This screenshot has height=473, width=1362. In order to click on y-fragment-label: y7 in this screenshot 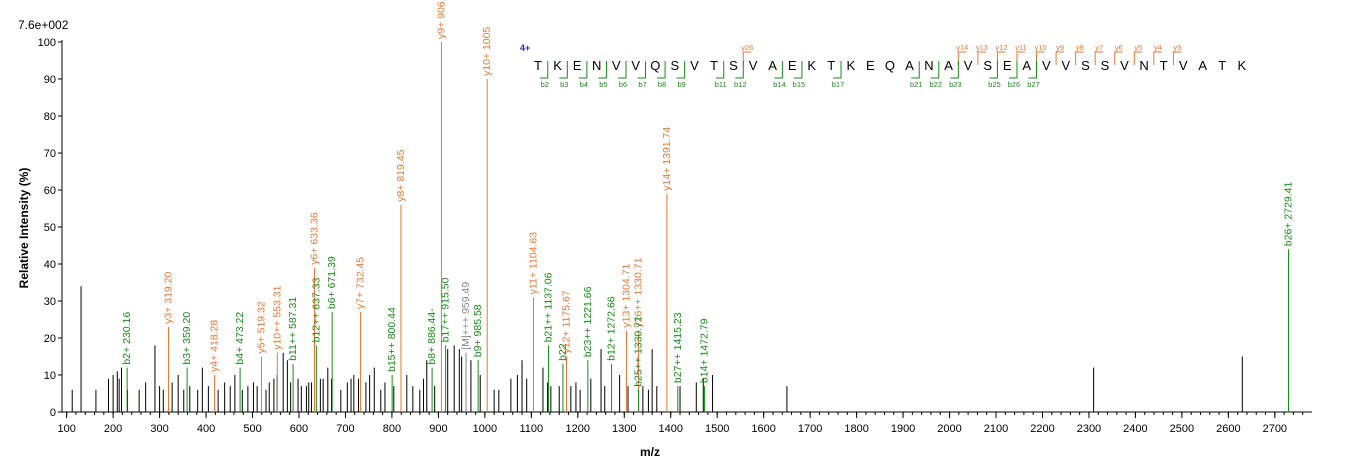, I will do `click(1099, 47)`.